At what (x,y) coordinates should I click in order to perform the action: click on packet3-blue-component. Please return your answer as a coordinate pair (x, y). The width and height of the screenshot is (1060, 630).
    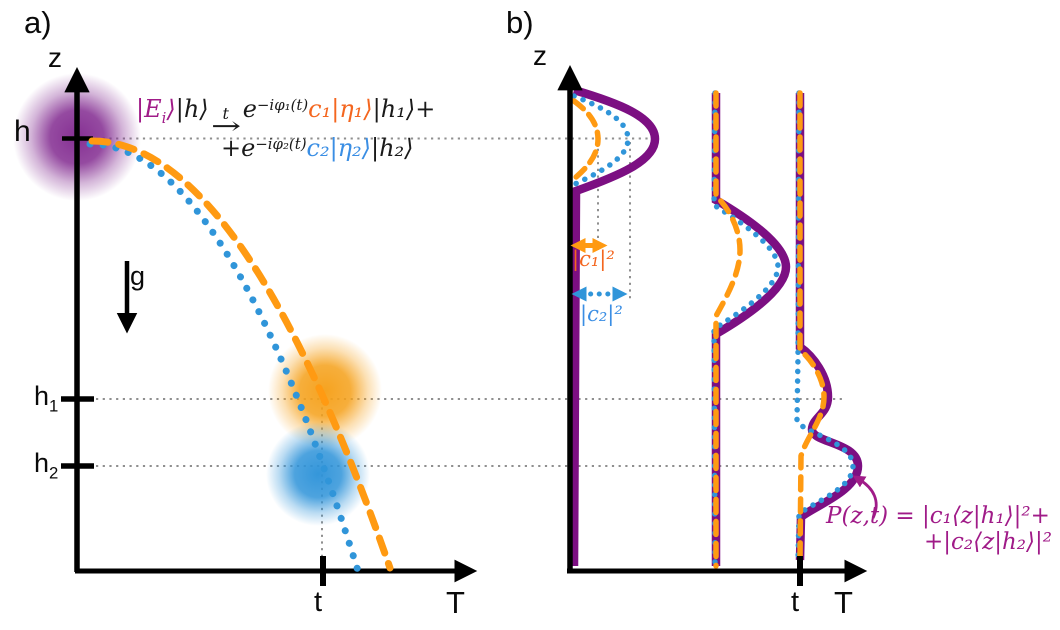
    Looking at the image, I should click on (825, 326).